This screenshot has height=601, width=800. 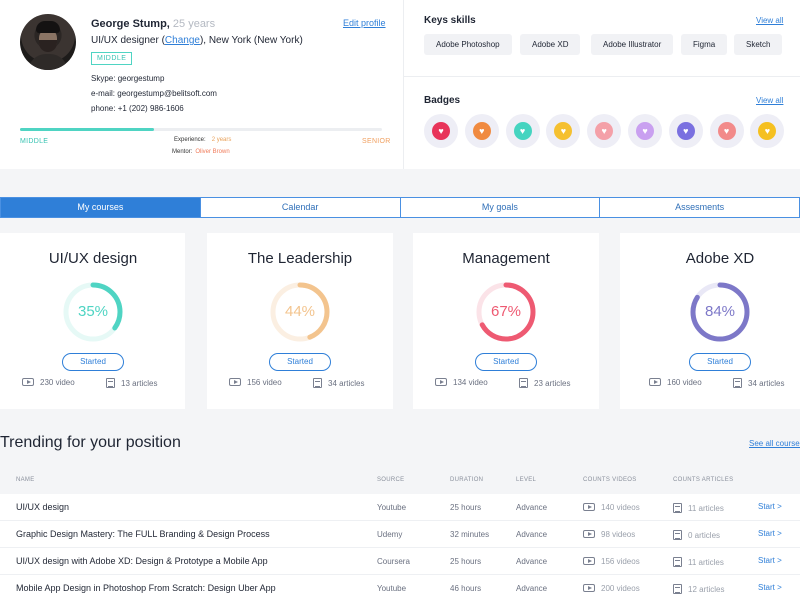 What do you see at coordinates (774, 443) in the screenshot?
I see `see-all-courses-link: See all courses` at bounding box center [774, 443].